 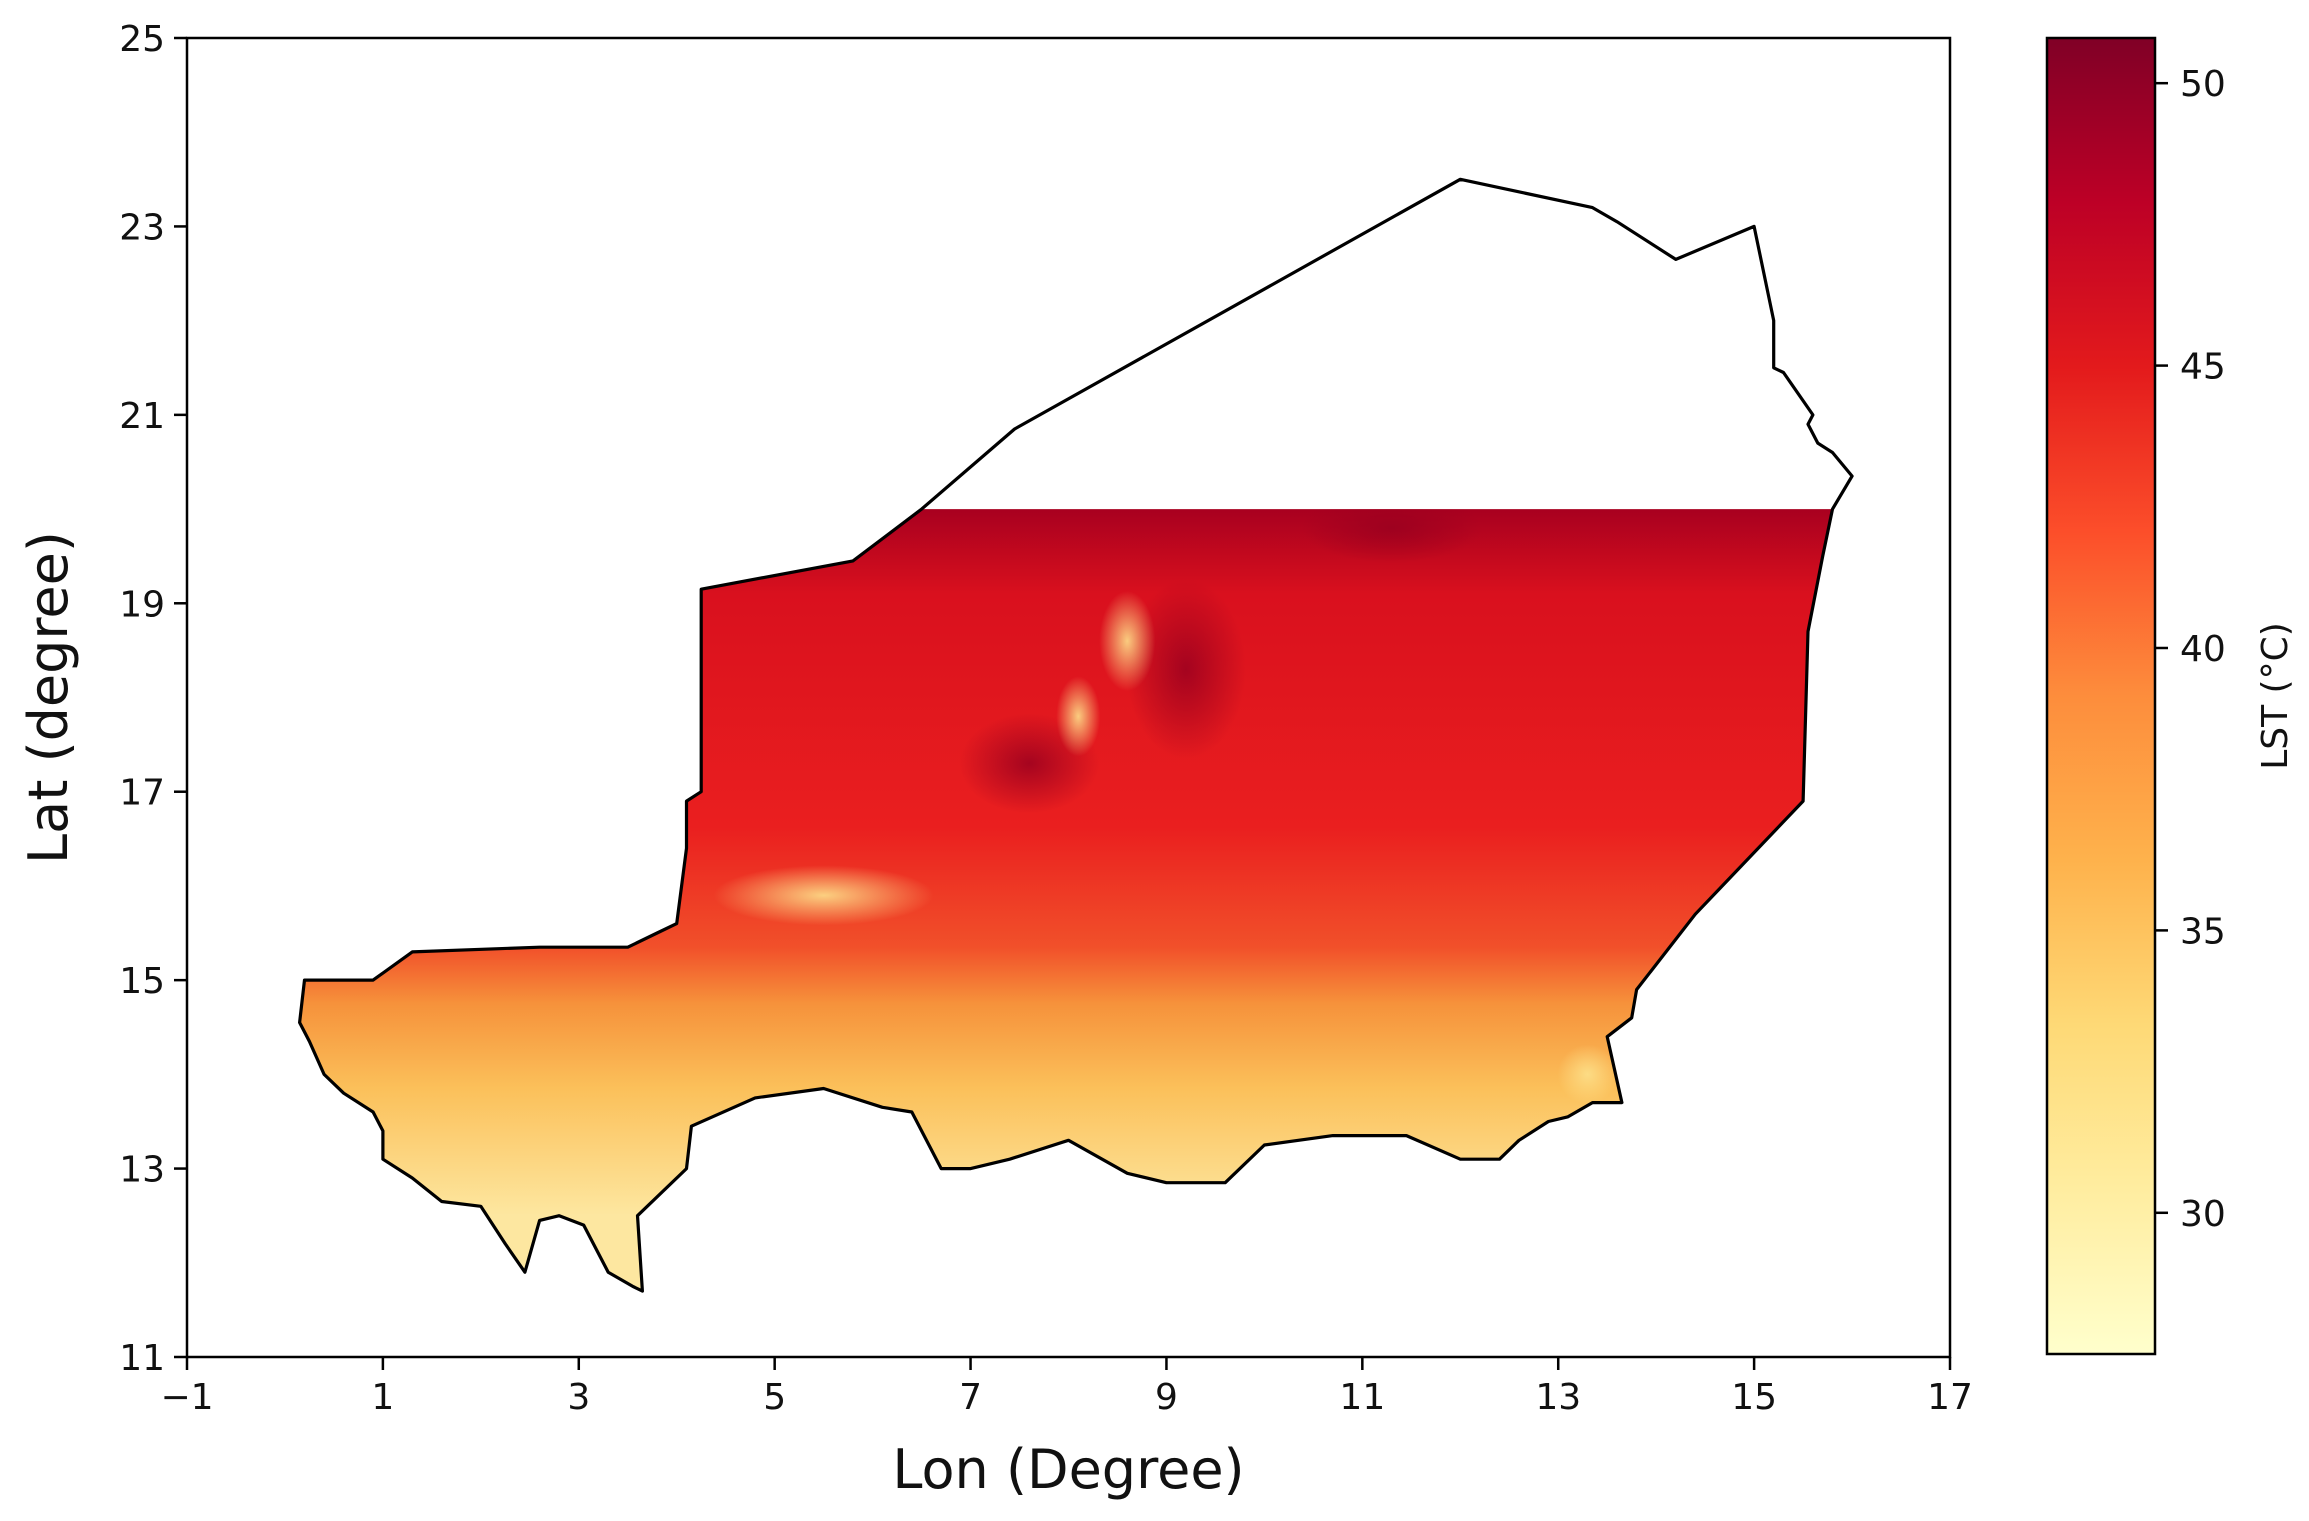 What do you see at coordinates (382, 1397) in the screenshot?
I see `x-tick-label: 1` at bounding box center [382, 1397].